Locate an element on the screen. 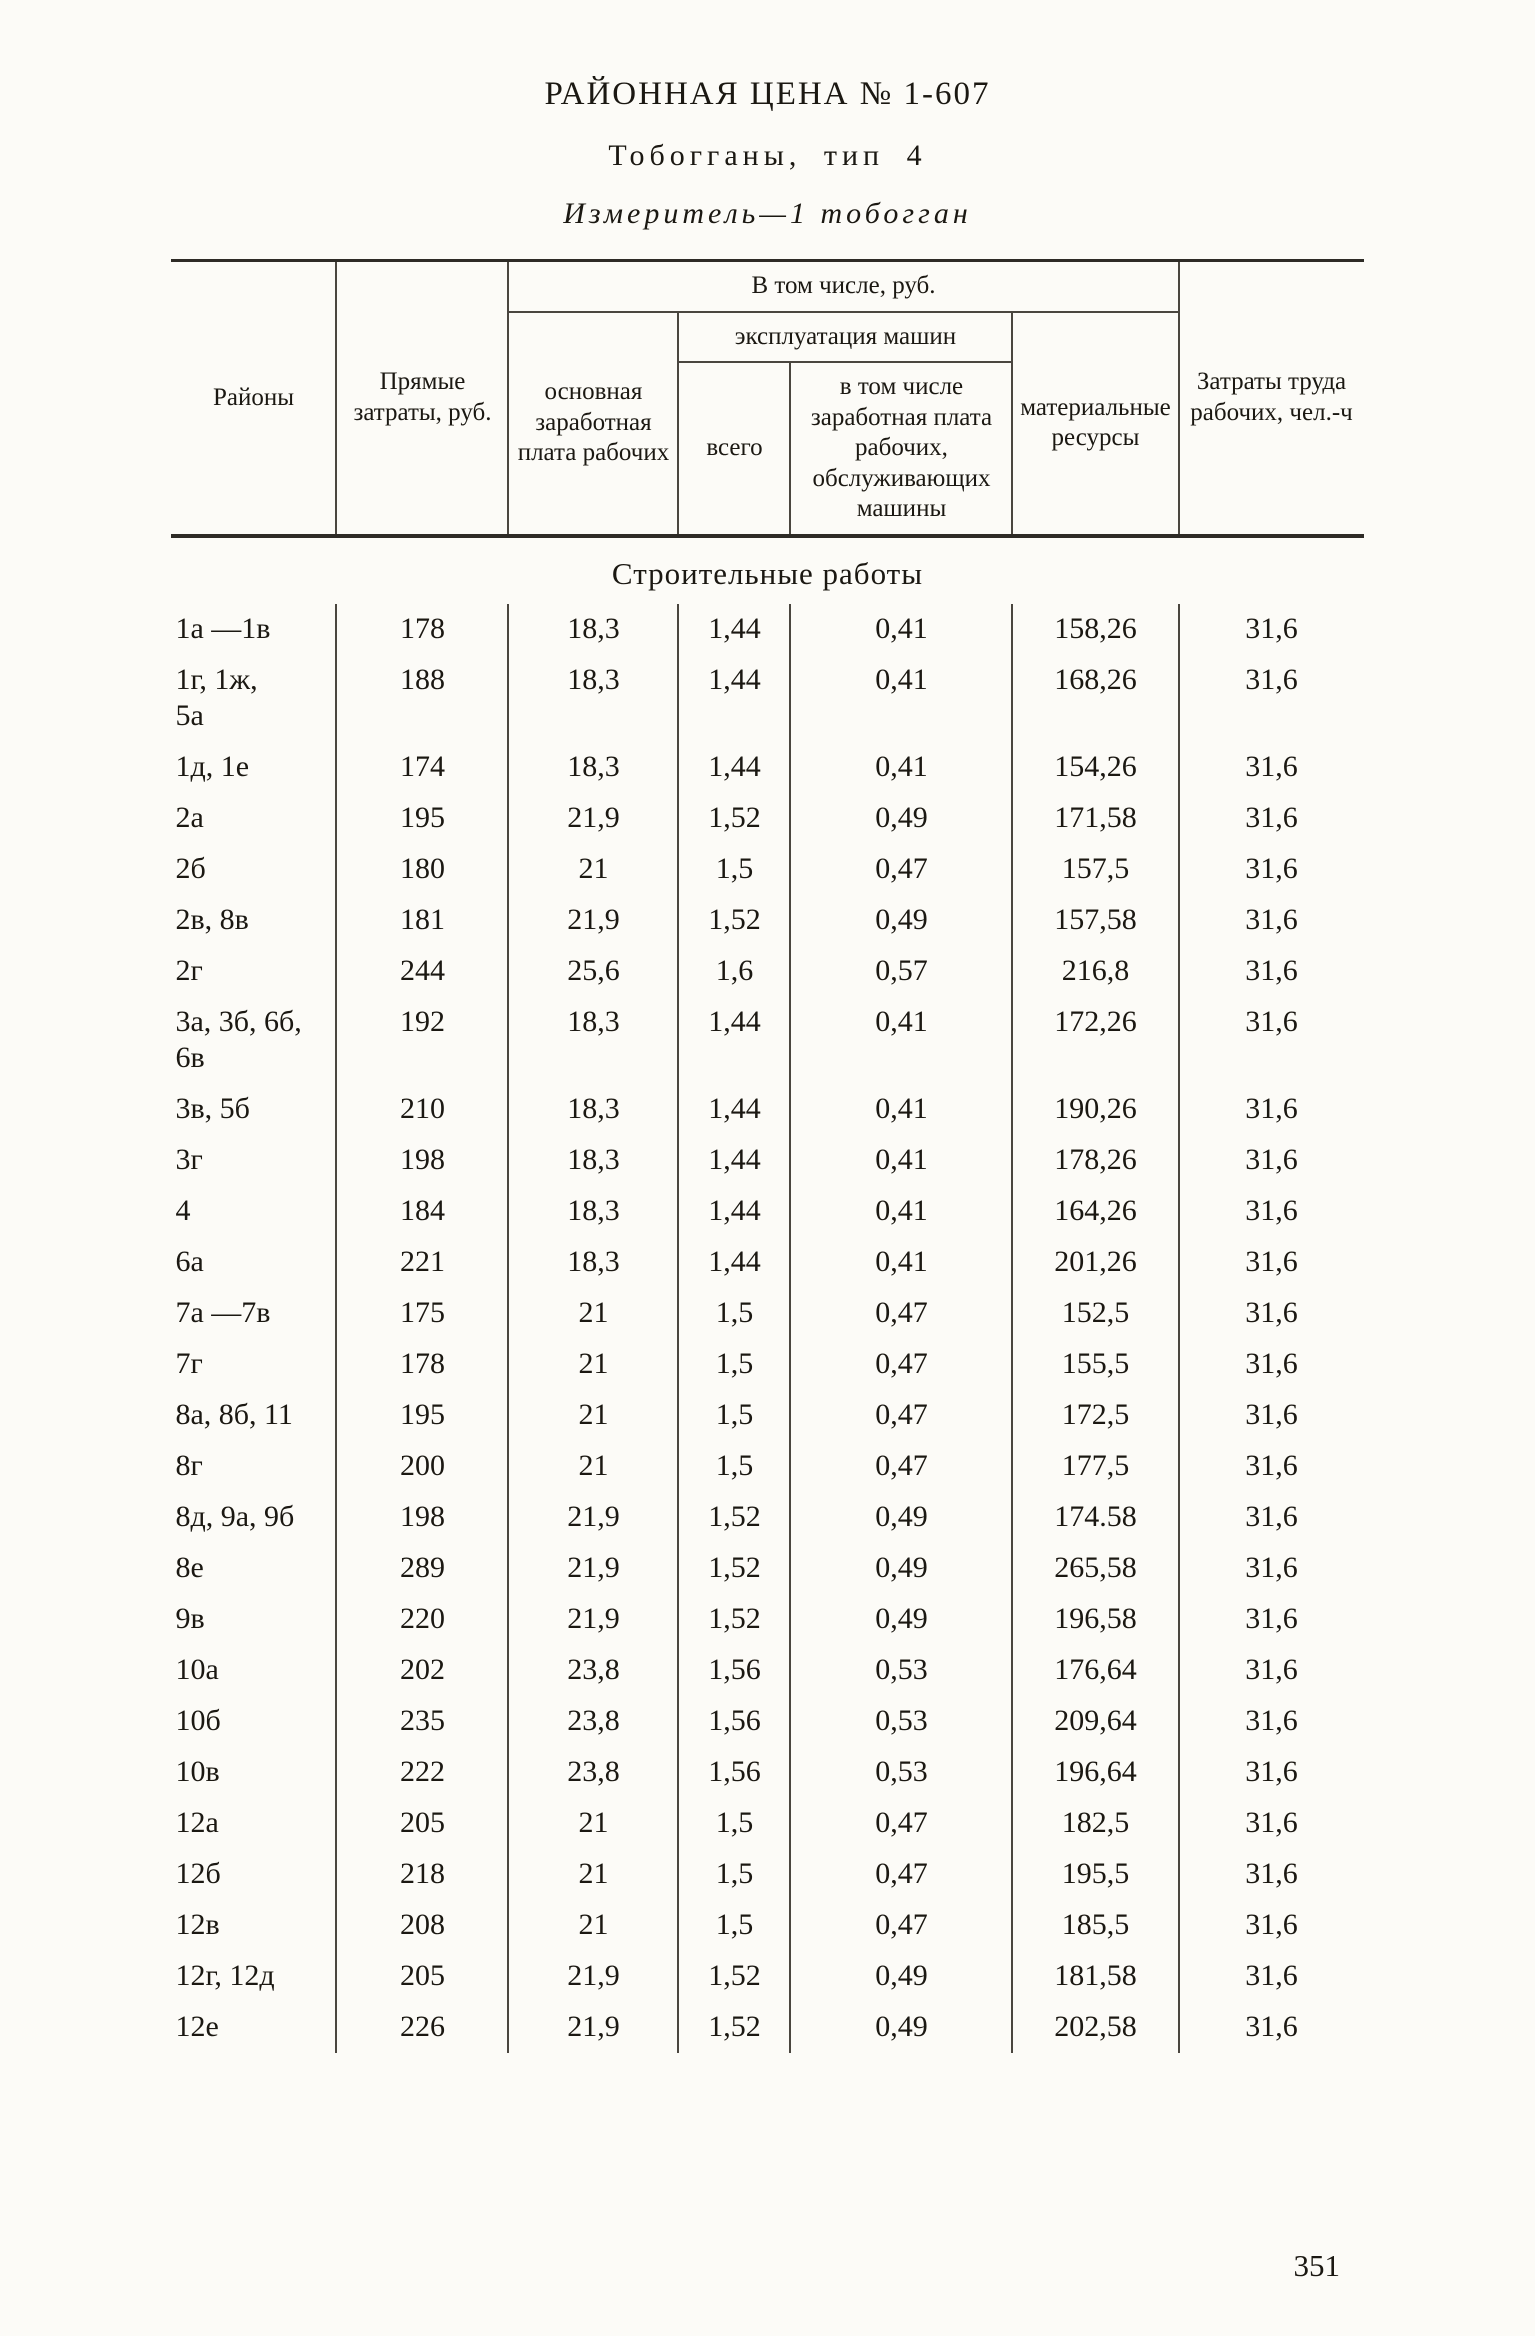  machines-total-cell: 1,6 is located at coordinates (734, 971).